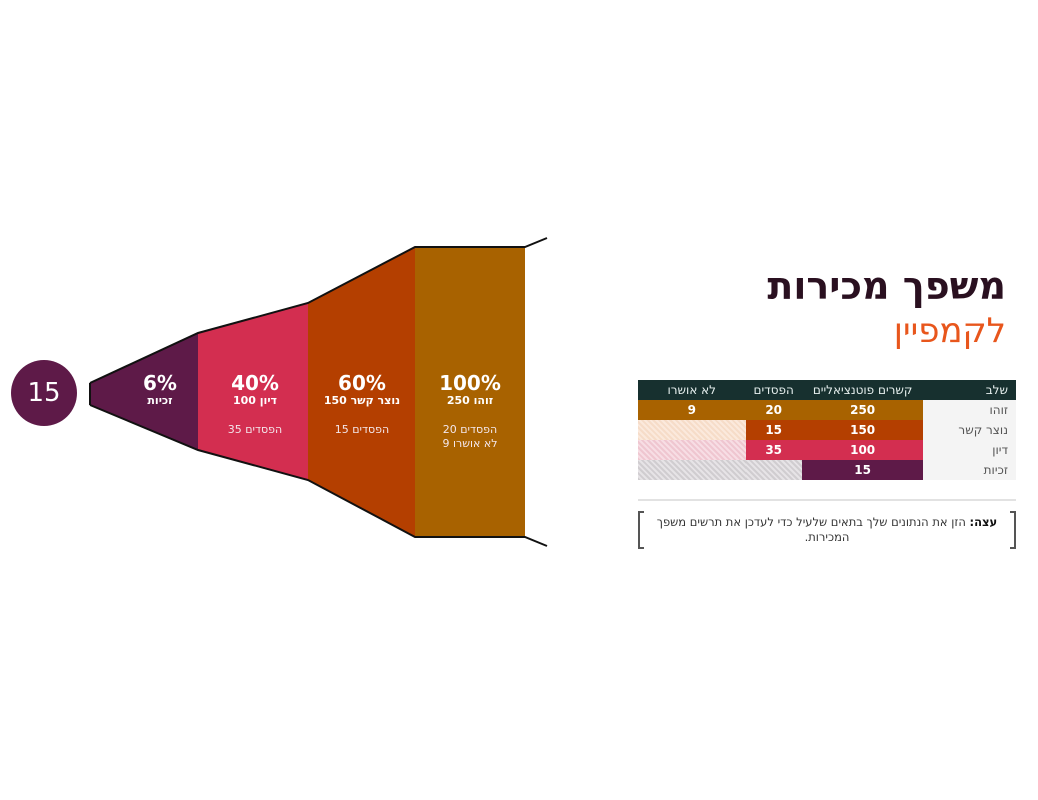 This screenshot has height=800, width=1038. I want to click on table-row: זכיות 15, so click(827, 470).